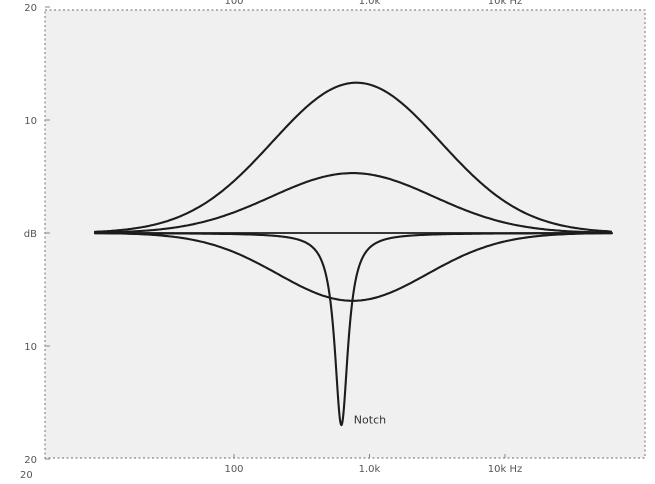 The image size is (655, 484). Describe the element at coordinates (30, 234) in the screenshot. I see `y-tick-label: dB` at that location.